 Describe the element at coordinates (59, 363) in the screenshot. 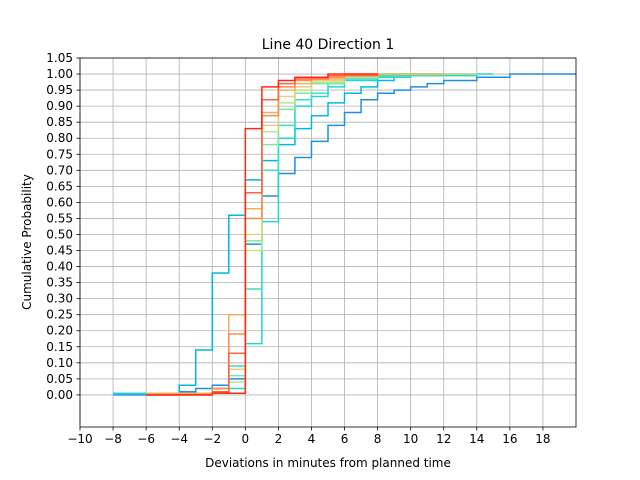

I see `y-tick-label: 0.10` at that location.